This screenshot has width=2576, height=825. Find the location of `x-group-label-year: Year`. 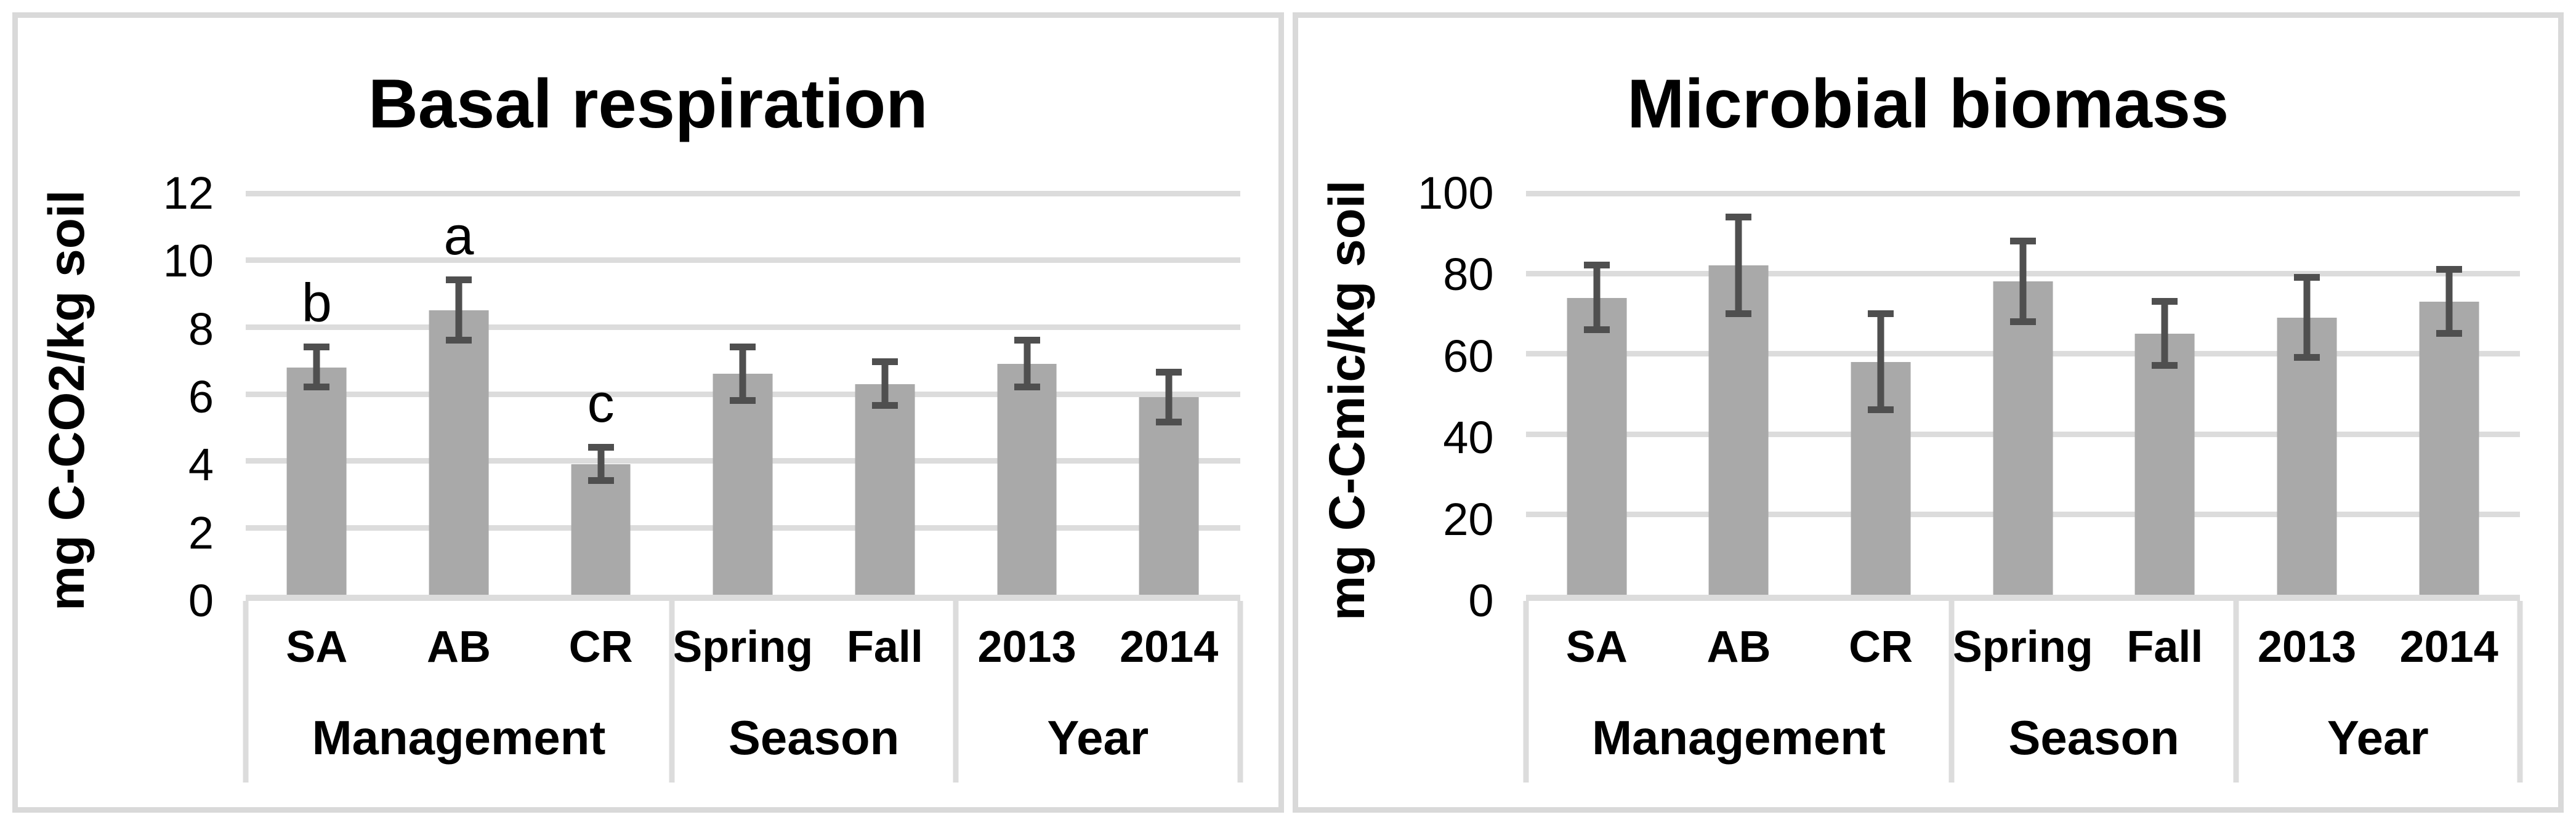

x-group-label-year: Year is located at coordinates (2378, 737).